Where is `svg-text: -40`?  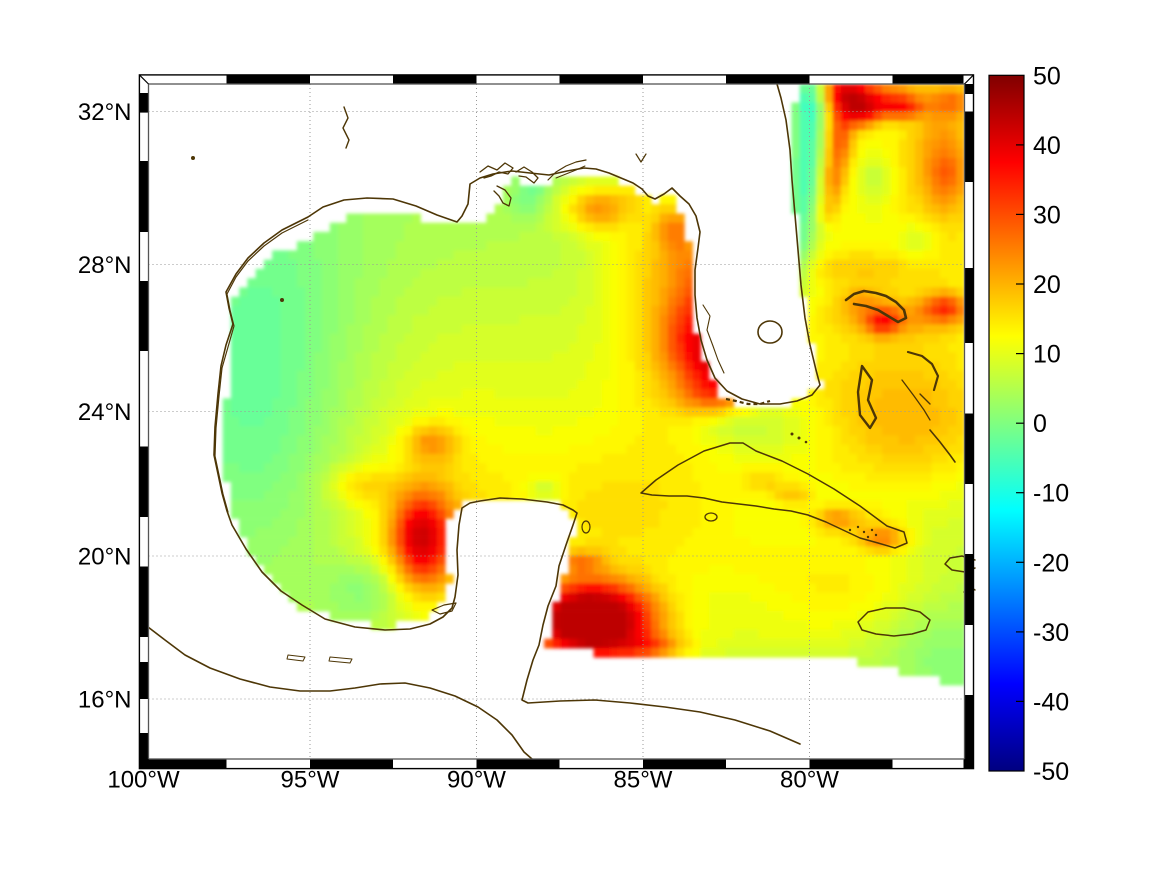
svg-text: -40 is located at coordinates (1051, 702).